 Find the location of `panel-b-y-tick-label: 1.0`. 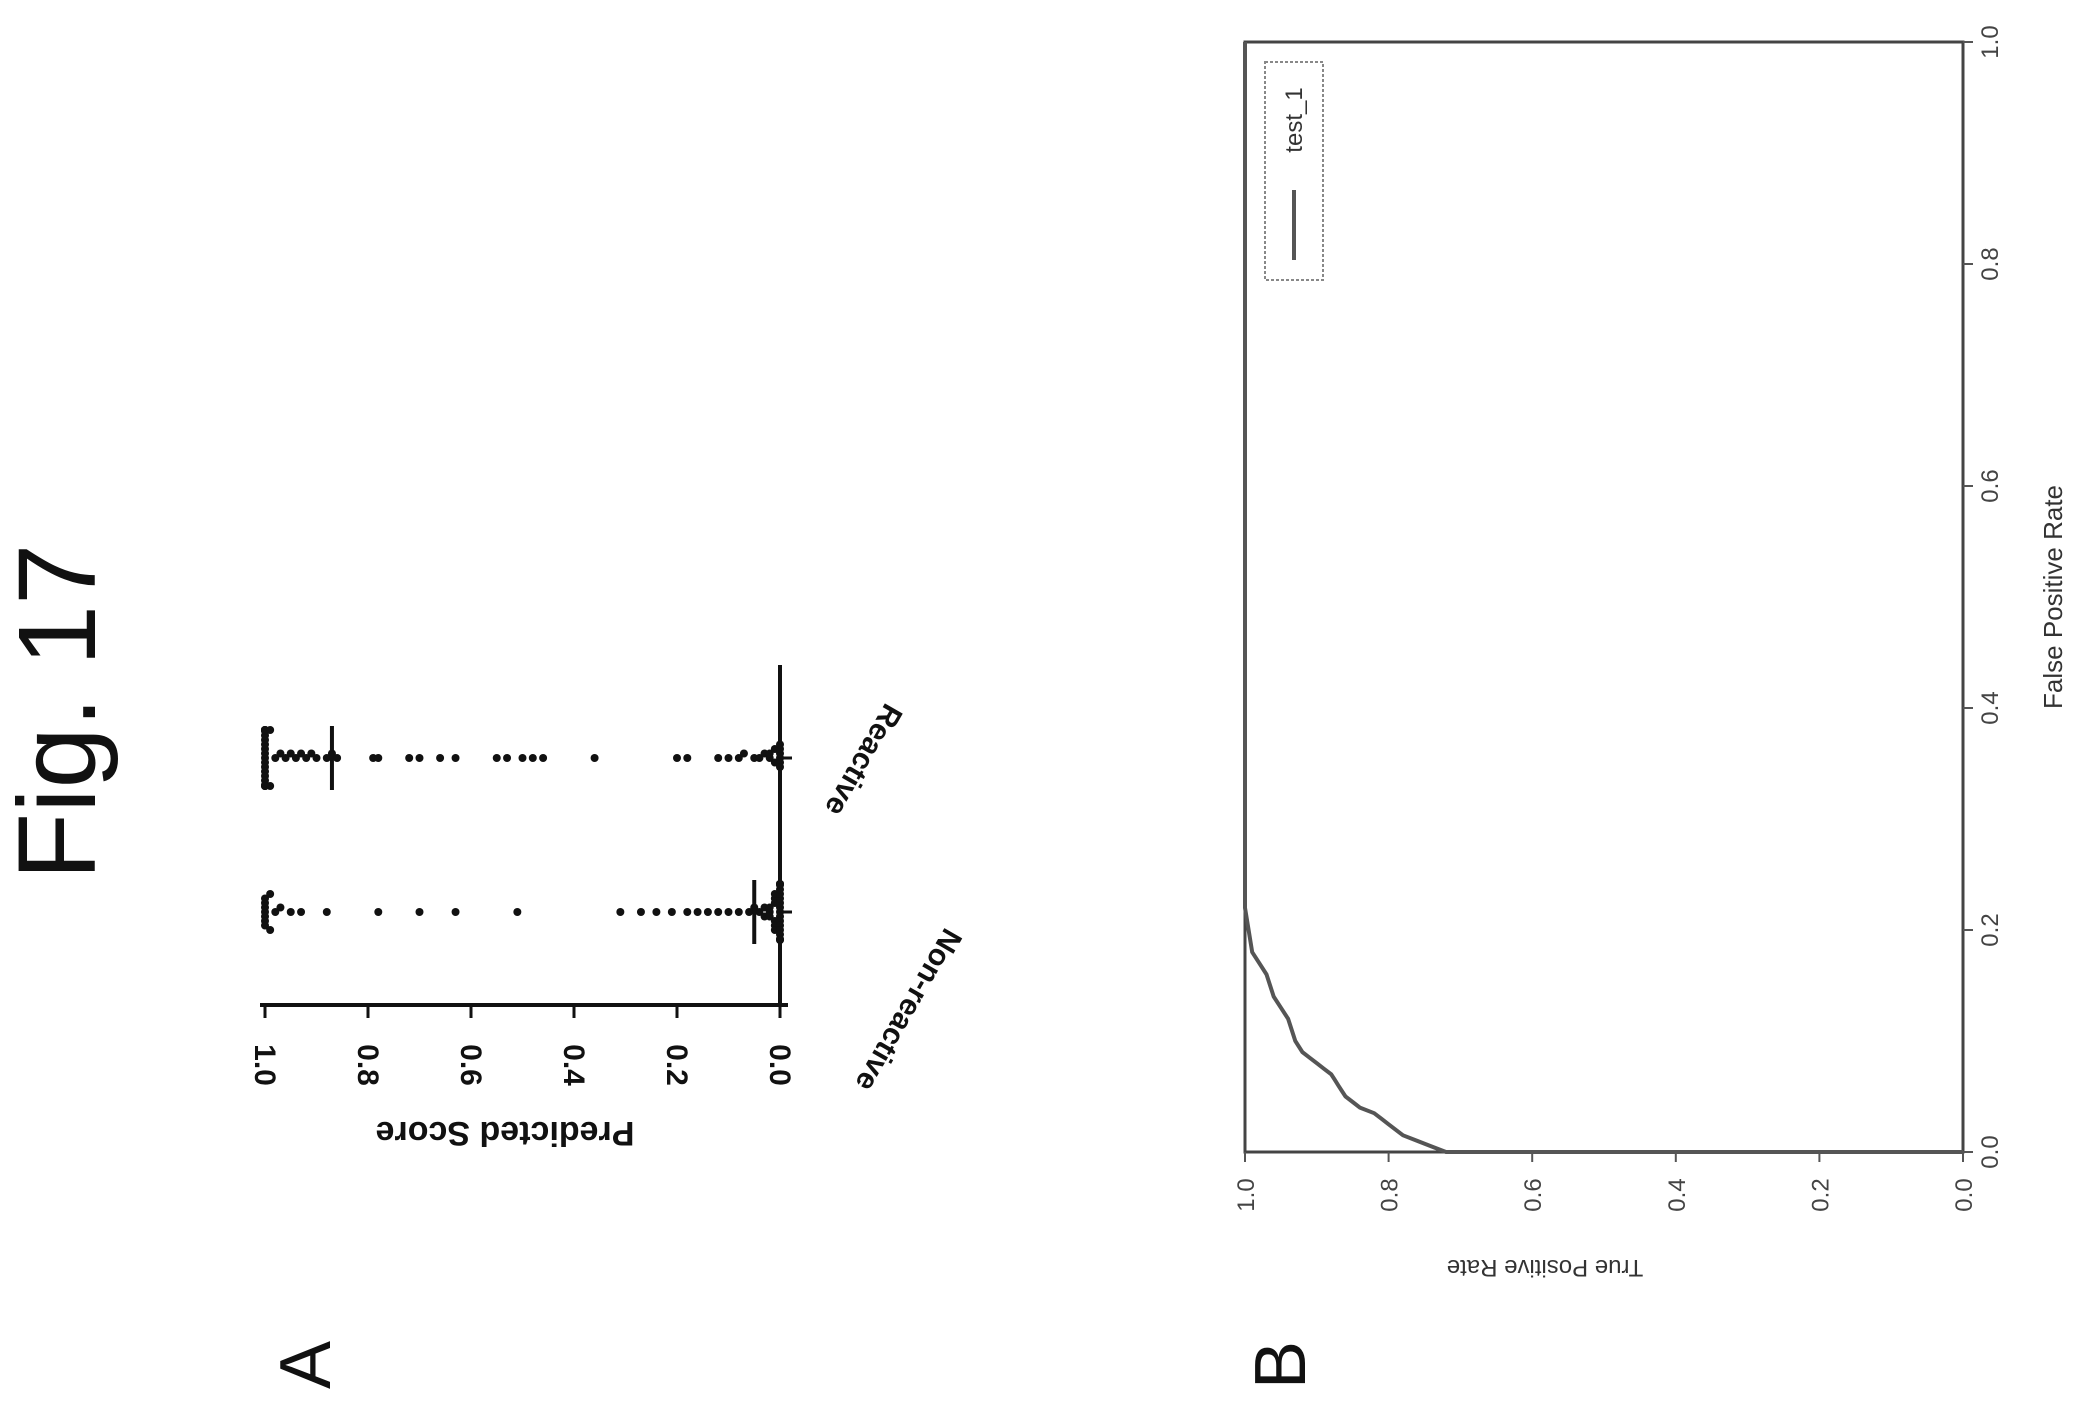

panel-b-y-tick-label: 1.0 is located at coordinates (1246, 1194).